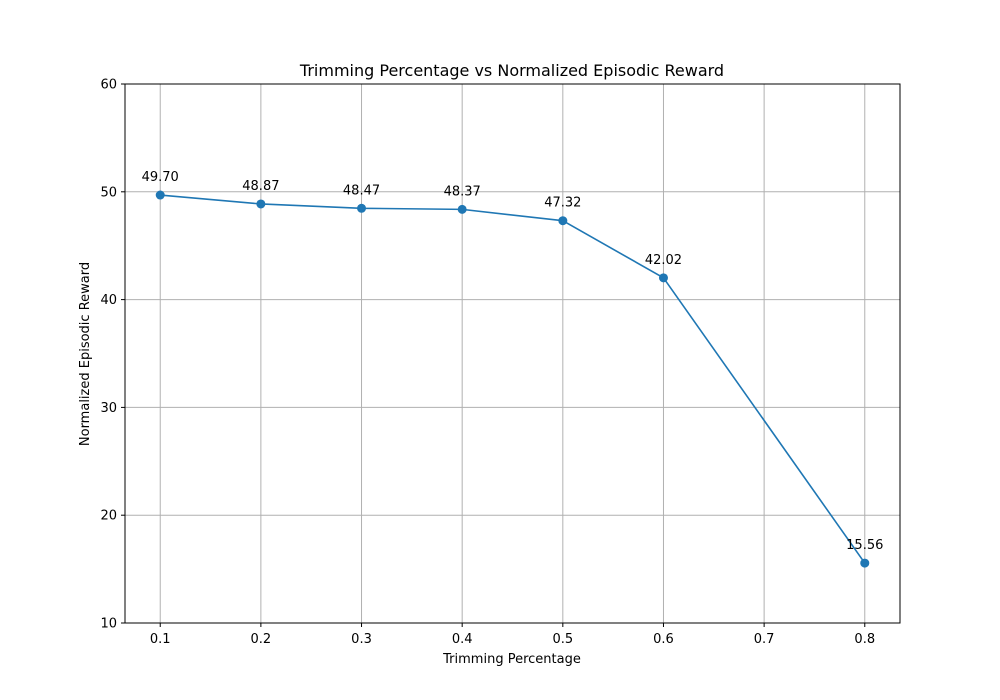 Image resolution: width=1000 pixels, height=700 pixels. I want to click on y-tick-label: 30, so click(108, 408).